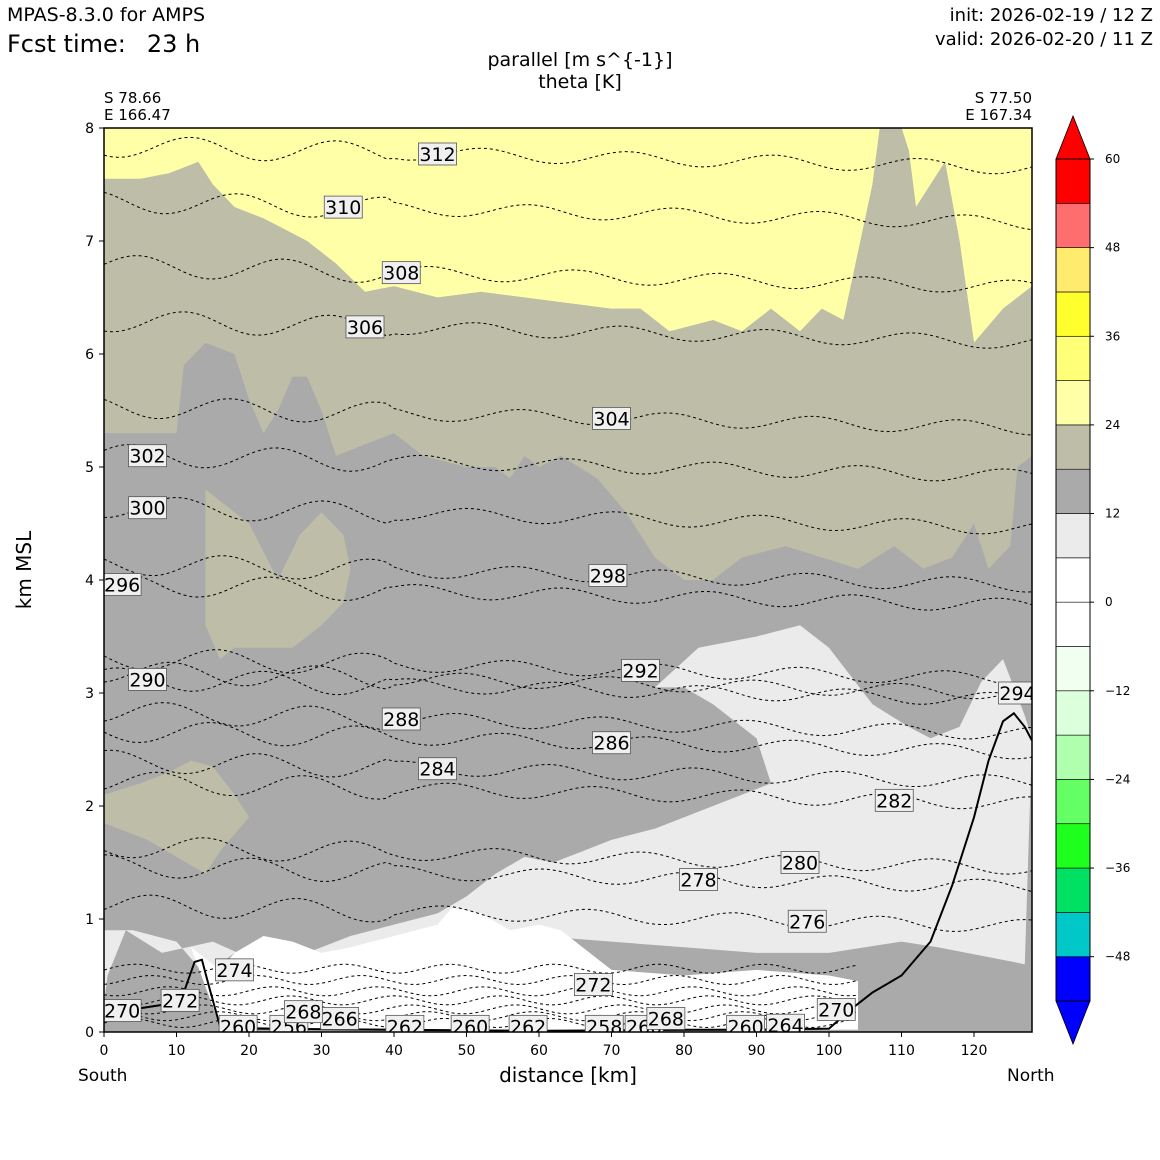  I want to click on theta-contour-label: 300, so click(147, 508).